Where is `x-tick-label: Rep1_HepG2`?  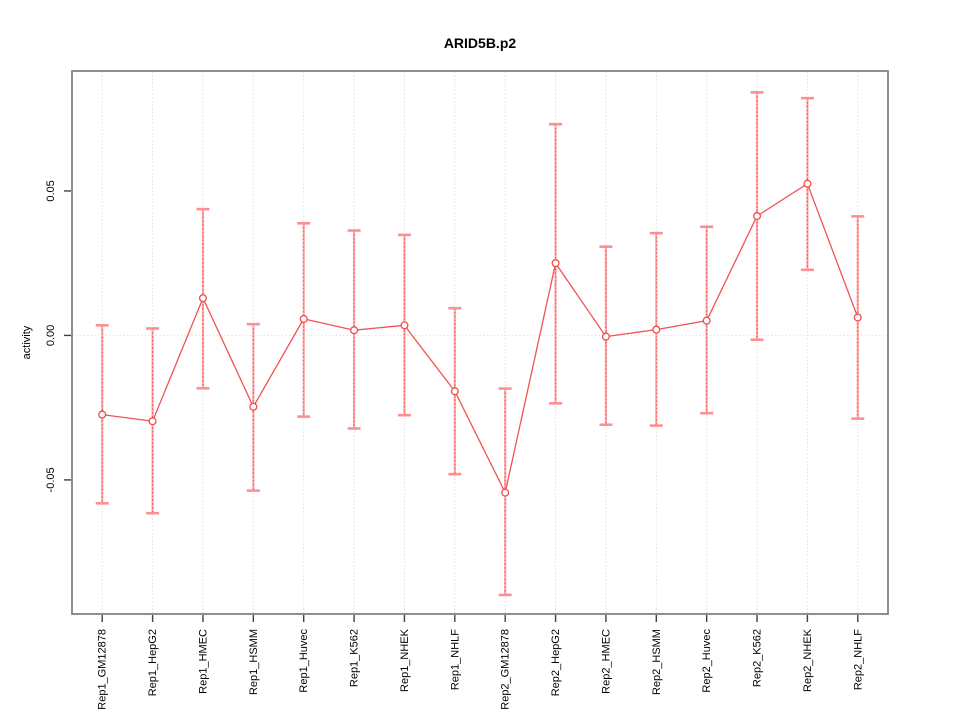 x-tick-label: Rep1_HepG2 is located at coordinates (153, 662).